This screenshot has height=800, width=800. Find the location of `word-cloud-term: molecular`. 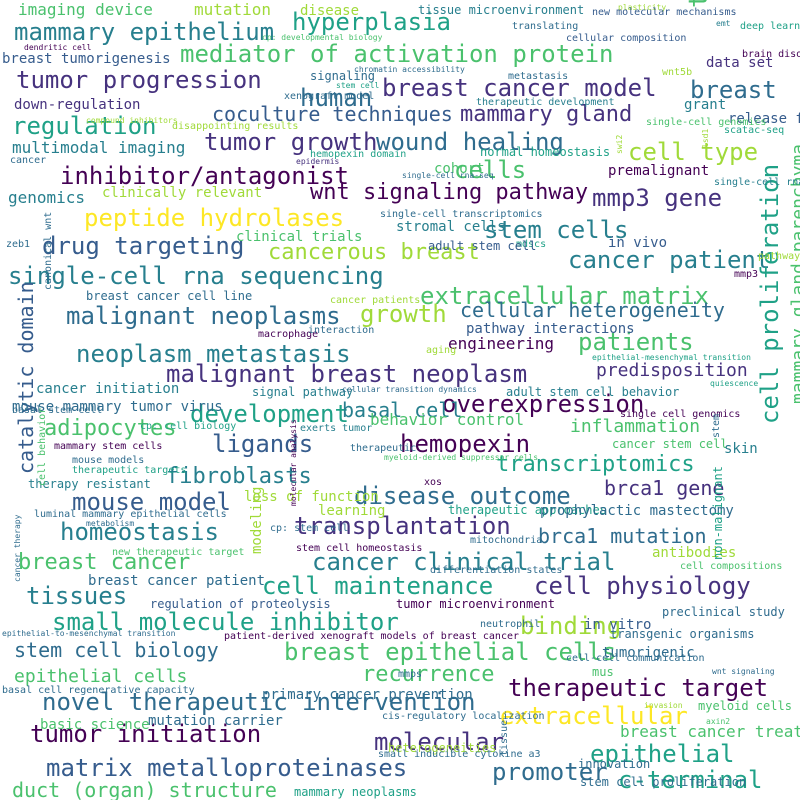

word-cloud-term: molecular is located at coordinates (439, 742).